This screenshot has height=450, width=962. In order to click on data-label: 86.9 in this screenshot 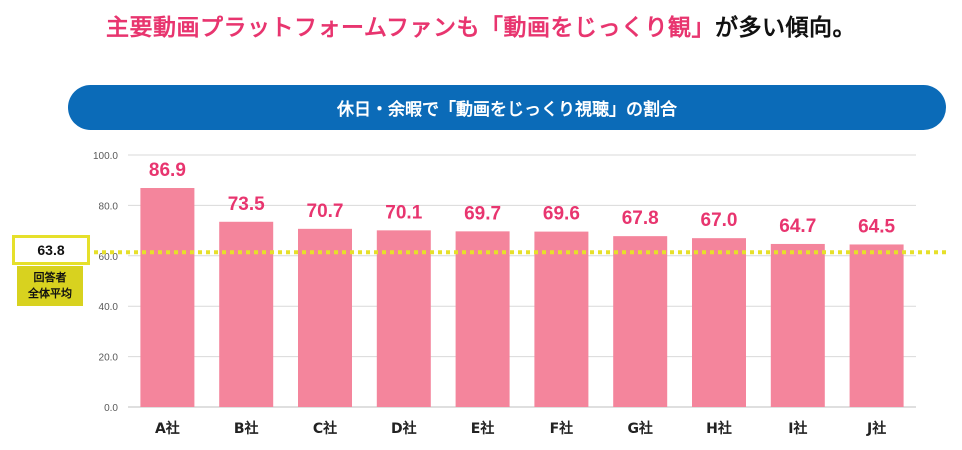, I will do `click(167, 170)`.